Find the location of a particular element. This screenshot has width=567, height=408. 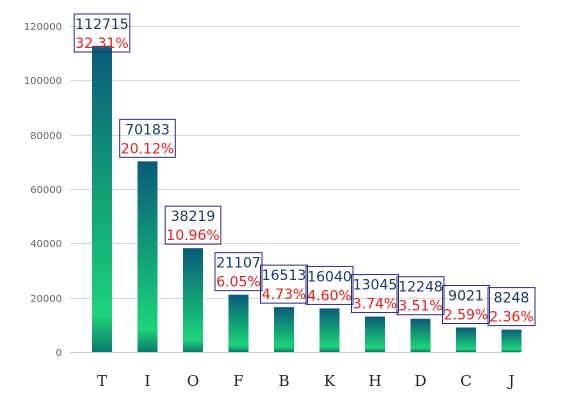

value-label: 12248 is located at coordinates (420, 288).